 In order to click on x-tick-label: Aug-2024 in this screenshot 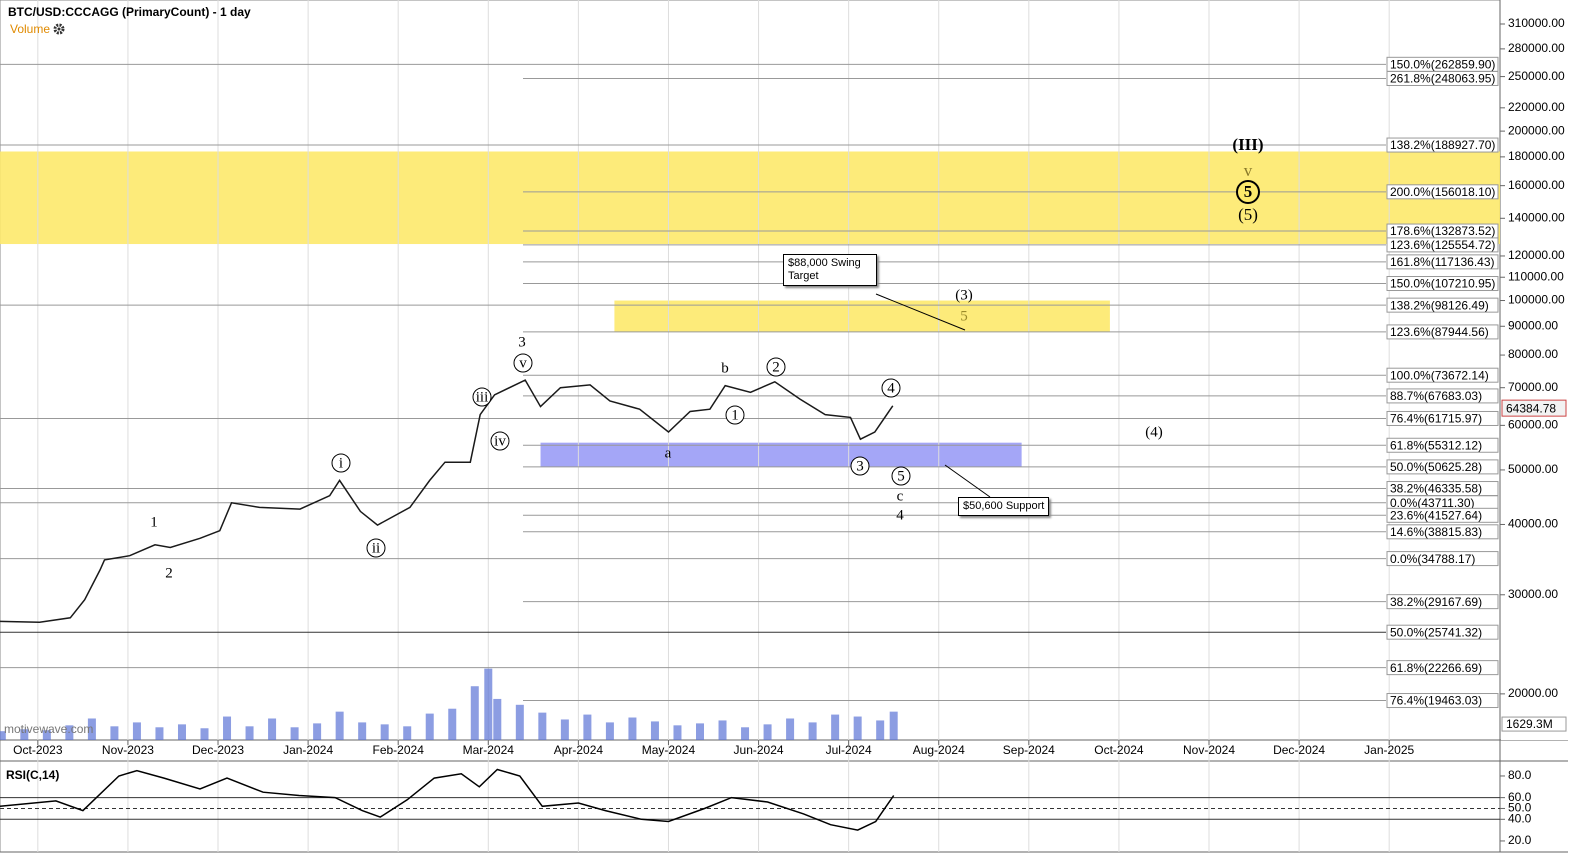, I will do `click(939, 750)`.